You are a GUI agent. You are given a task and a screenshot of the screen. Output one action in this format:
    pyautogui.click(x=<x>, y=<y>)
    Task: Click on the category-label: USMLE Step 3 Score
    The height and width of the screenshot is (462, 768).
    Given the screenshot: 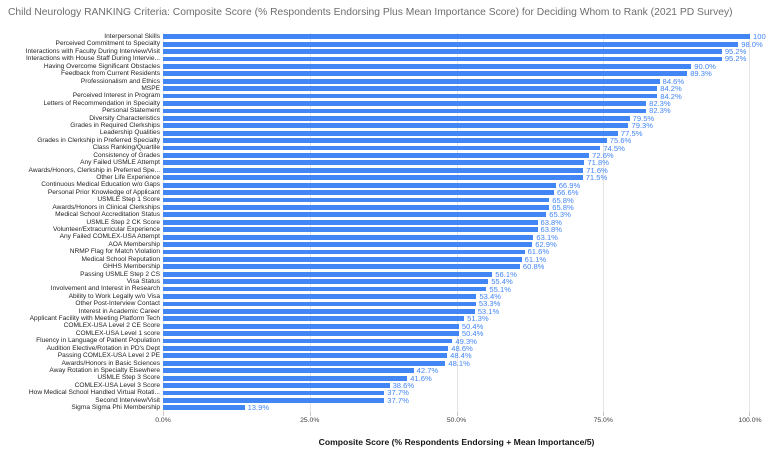 What is the action you would take?
    pyautogui.click(x=128, y=378)
    